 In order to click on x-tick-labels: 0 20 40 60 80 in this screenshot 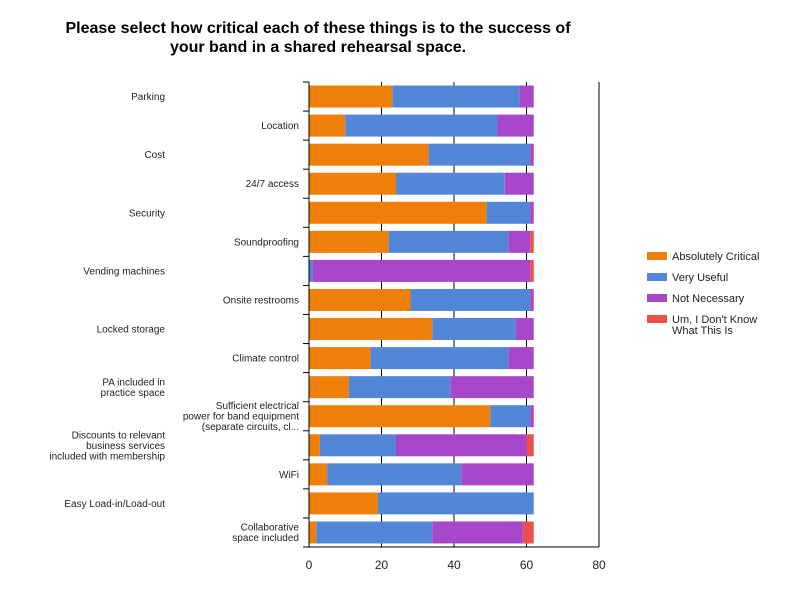, I will do `click(456, 565)`.